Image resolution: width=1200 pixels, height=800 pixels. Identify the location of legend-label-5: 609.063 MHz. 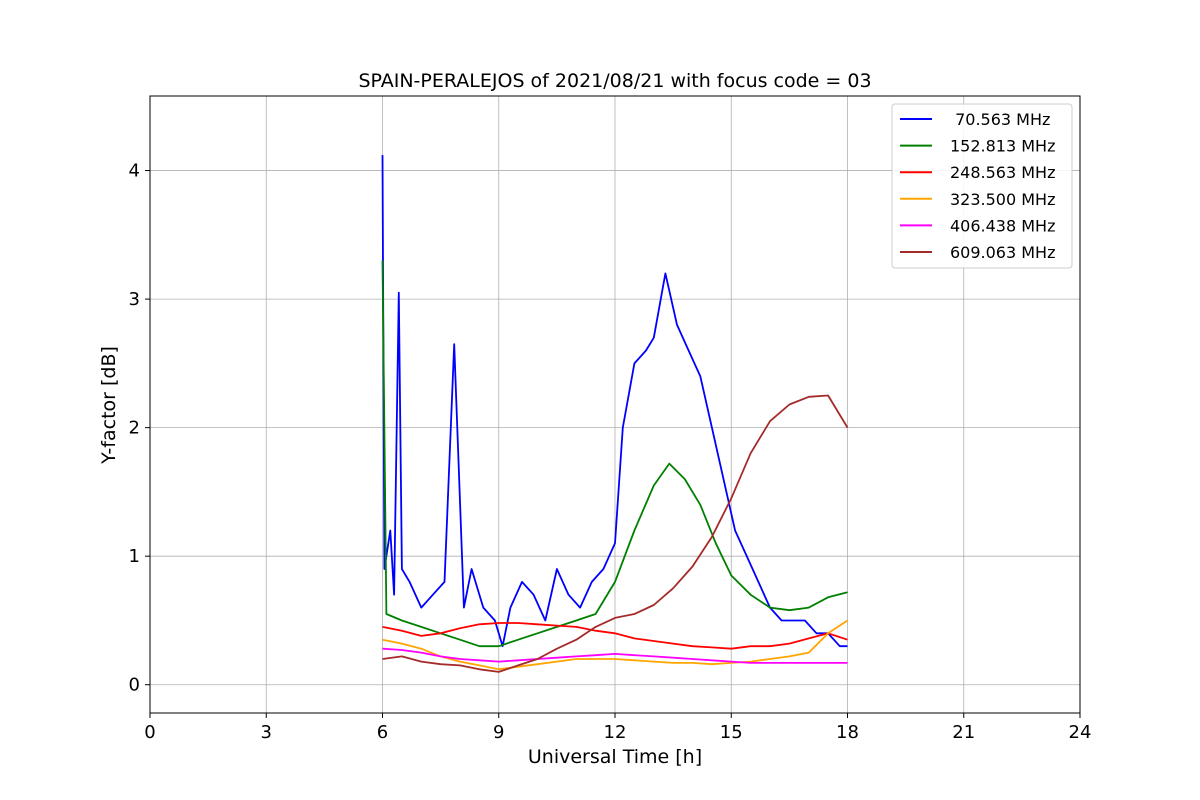
(1002, 252).